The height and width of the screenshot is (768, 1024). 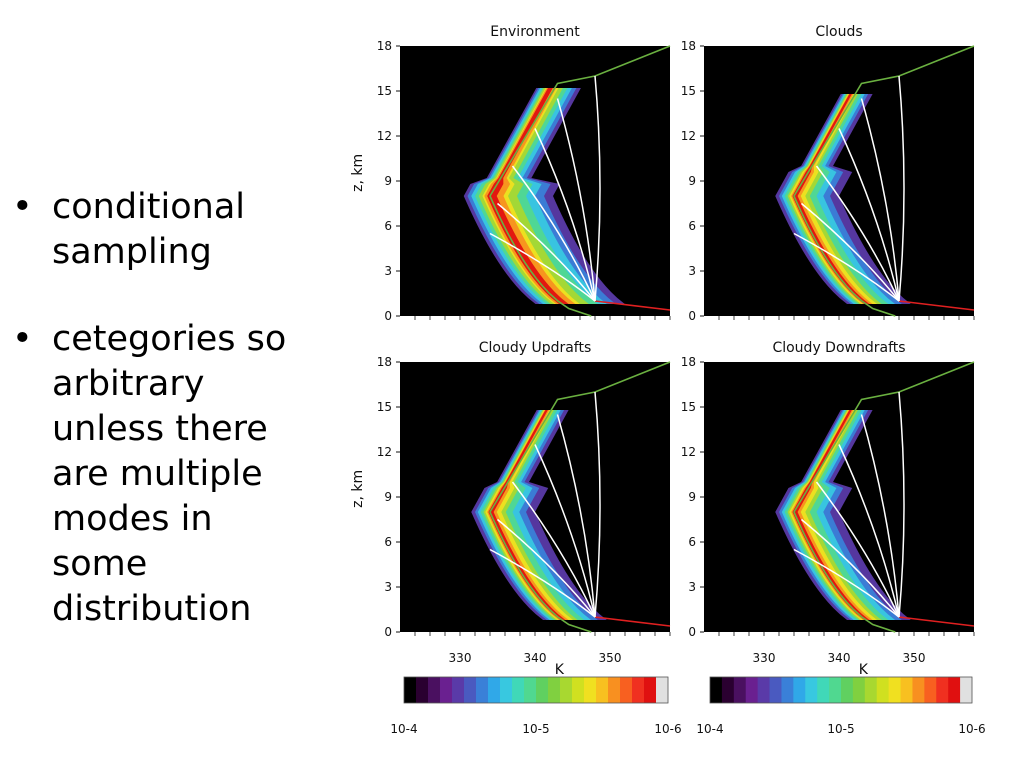 What do you see at coordinates (971, 729) in the screenshot?
I see `colorbar-label: 10-6` at bounding box center [971, 729].